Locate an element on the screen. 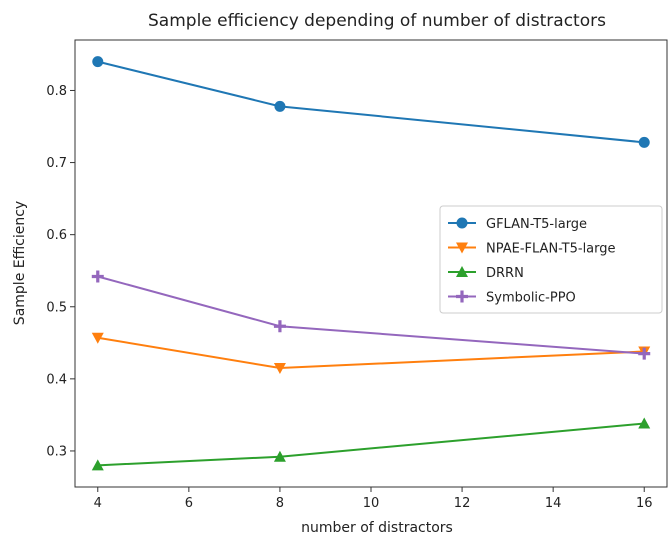  x-tick-label: 14 is located at coordinates (553, 503).